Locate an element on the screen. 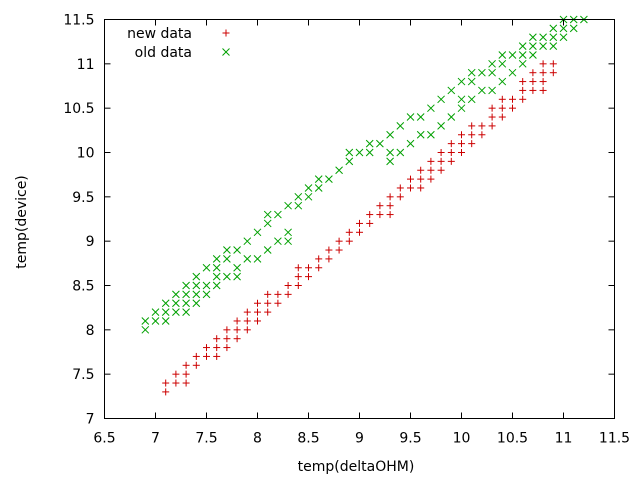  y-tick-label: 7.5 is located at coordinates (83, 375).